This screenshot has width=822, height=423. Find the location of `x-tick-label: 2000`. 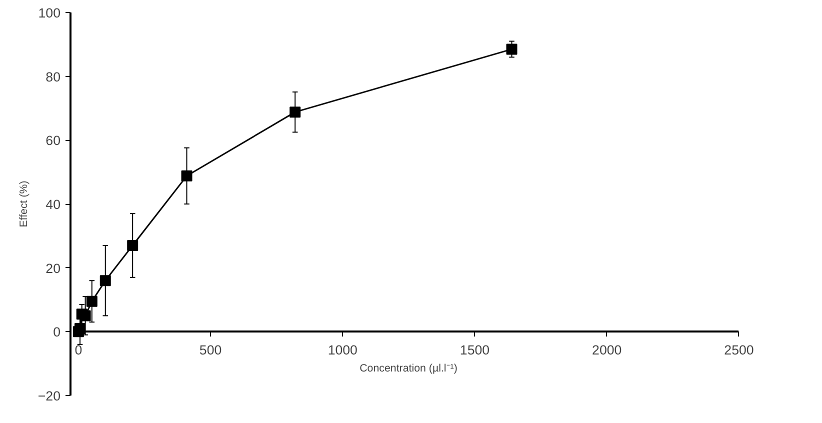

x-tick-label: 2000 is located at coordinates (607, 350).